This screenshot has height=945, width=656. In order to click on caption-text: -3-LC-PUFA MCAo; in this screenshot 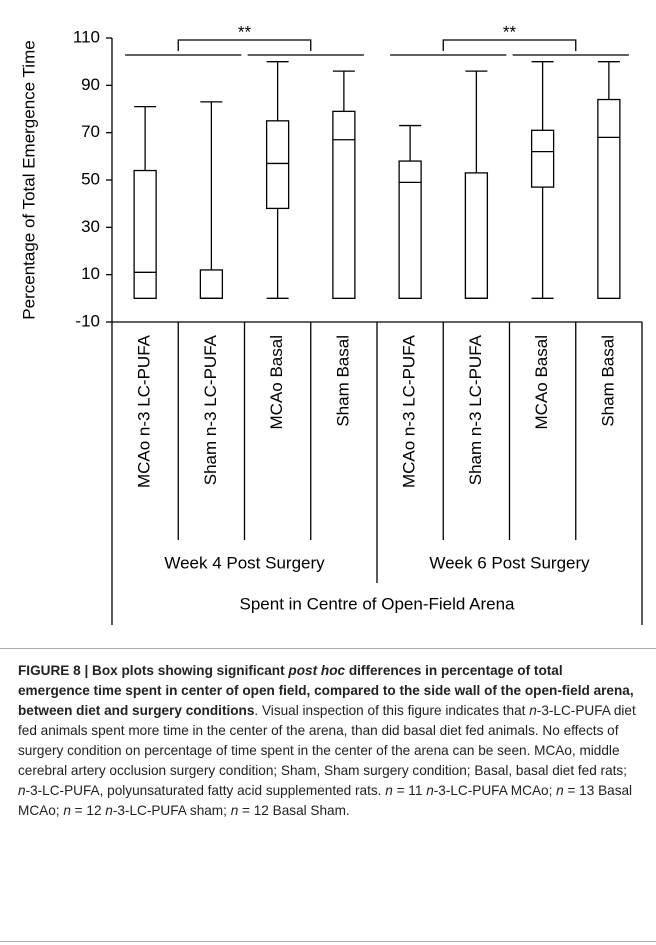, I will do `click(495, 790)`.